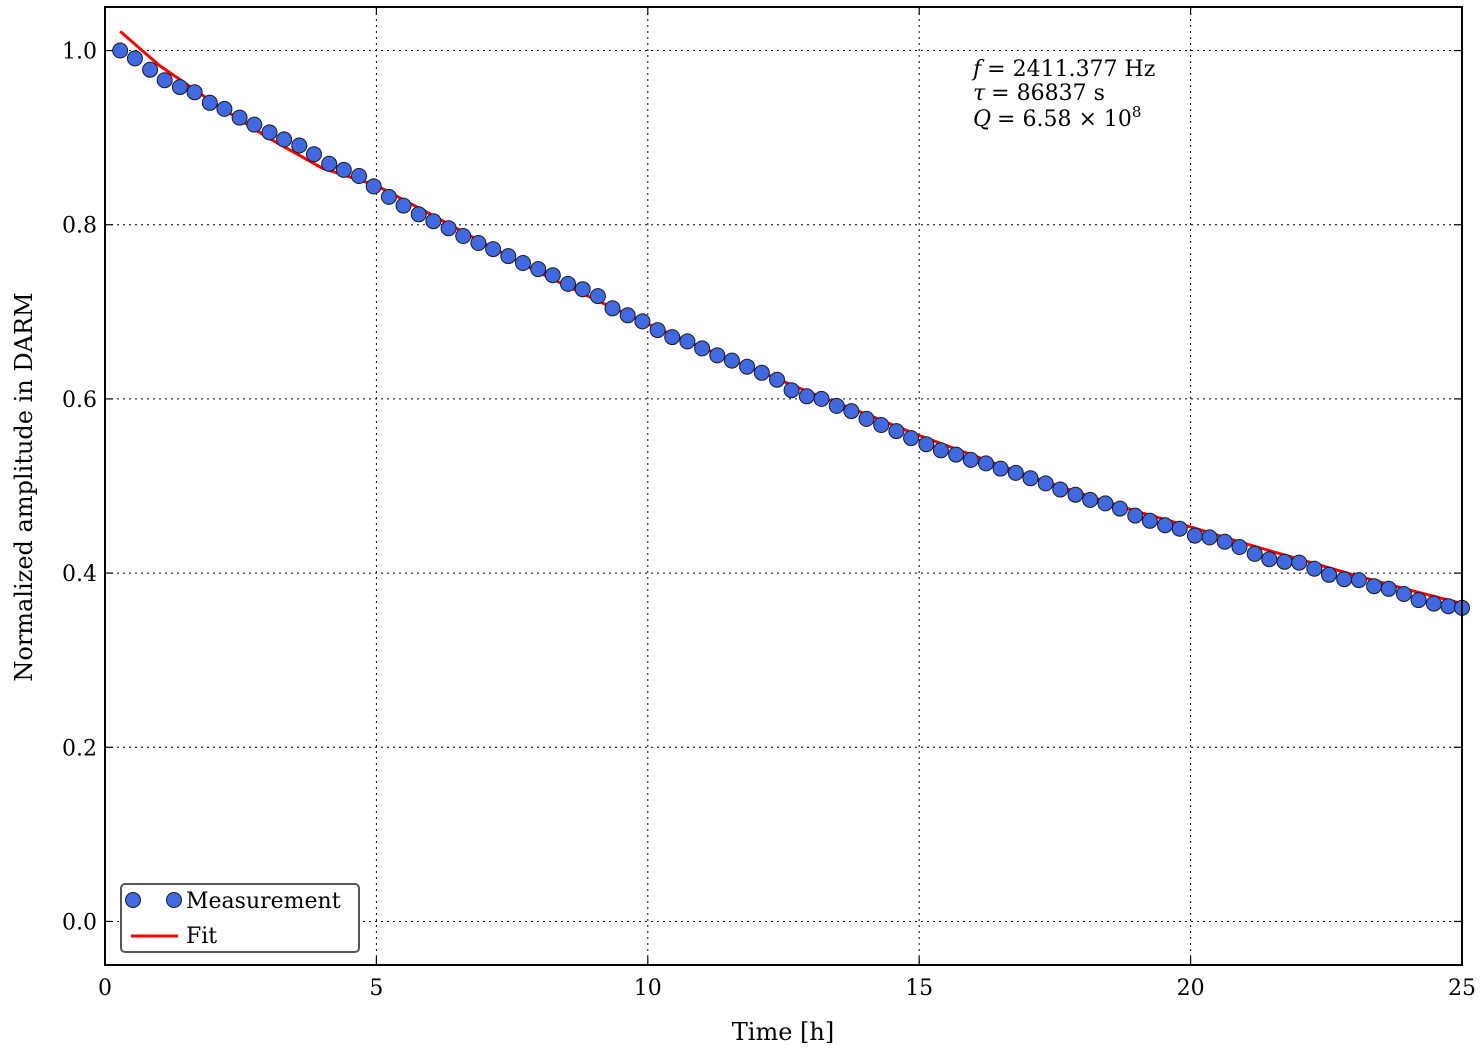 The image size is (1482, 1049). Describe the element at coordinates (1462, 988) in the screenshot. I see `x-tick-label: 25` at that location.